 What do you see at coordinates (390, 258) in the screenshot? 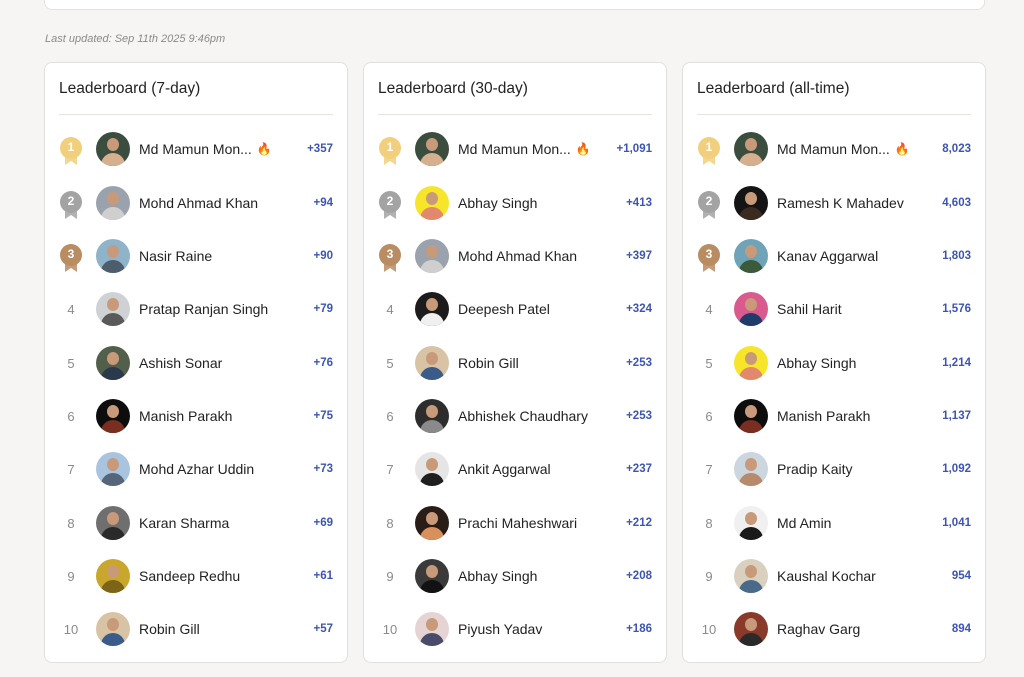
I see `rank-medal-icon: 3` at bounding box center [390, 258].